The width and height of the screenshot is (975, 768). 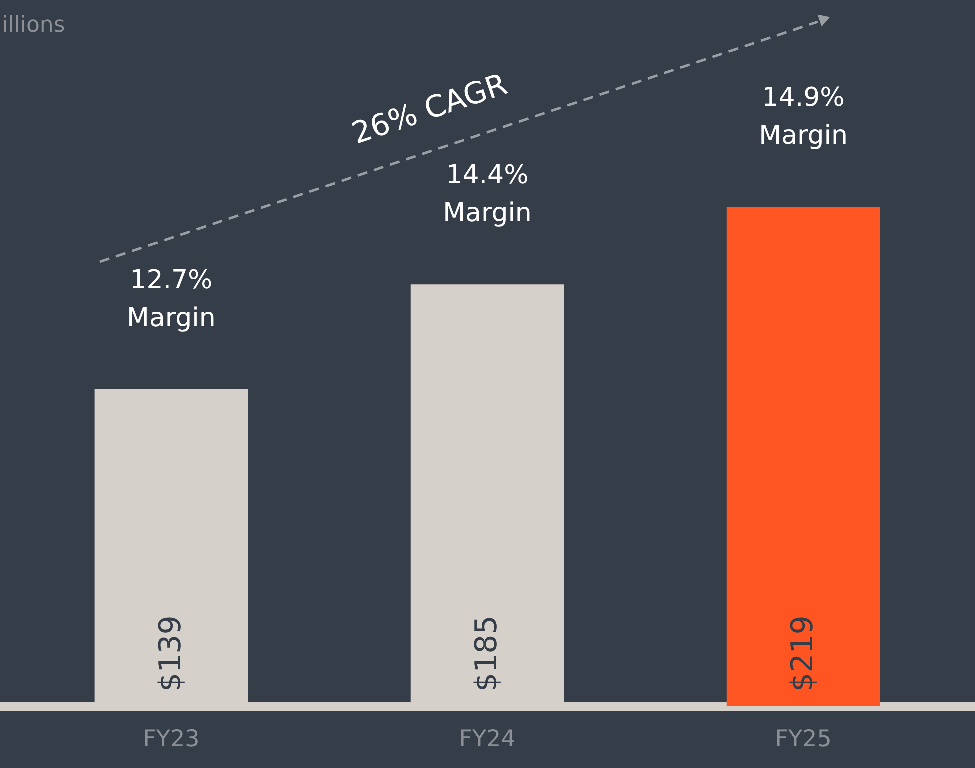 I want to click on x-tick-label: FY23, so click(x=171, y=739).